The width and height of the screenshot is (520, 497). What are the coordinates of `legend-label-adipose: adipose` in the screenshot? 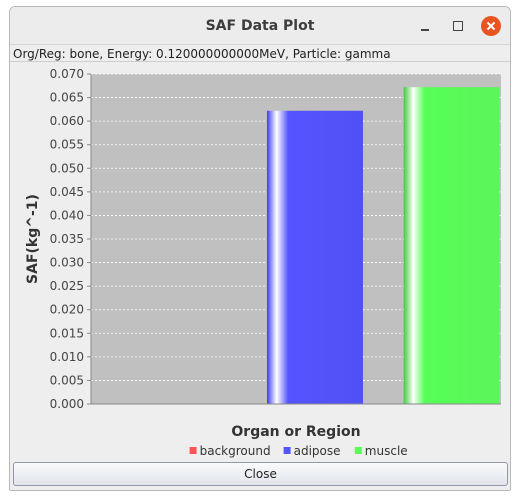 It's located at (317, 451).